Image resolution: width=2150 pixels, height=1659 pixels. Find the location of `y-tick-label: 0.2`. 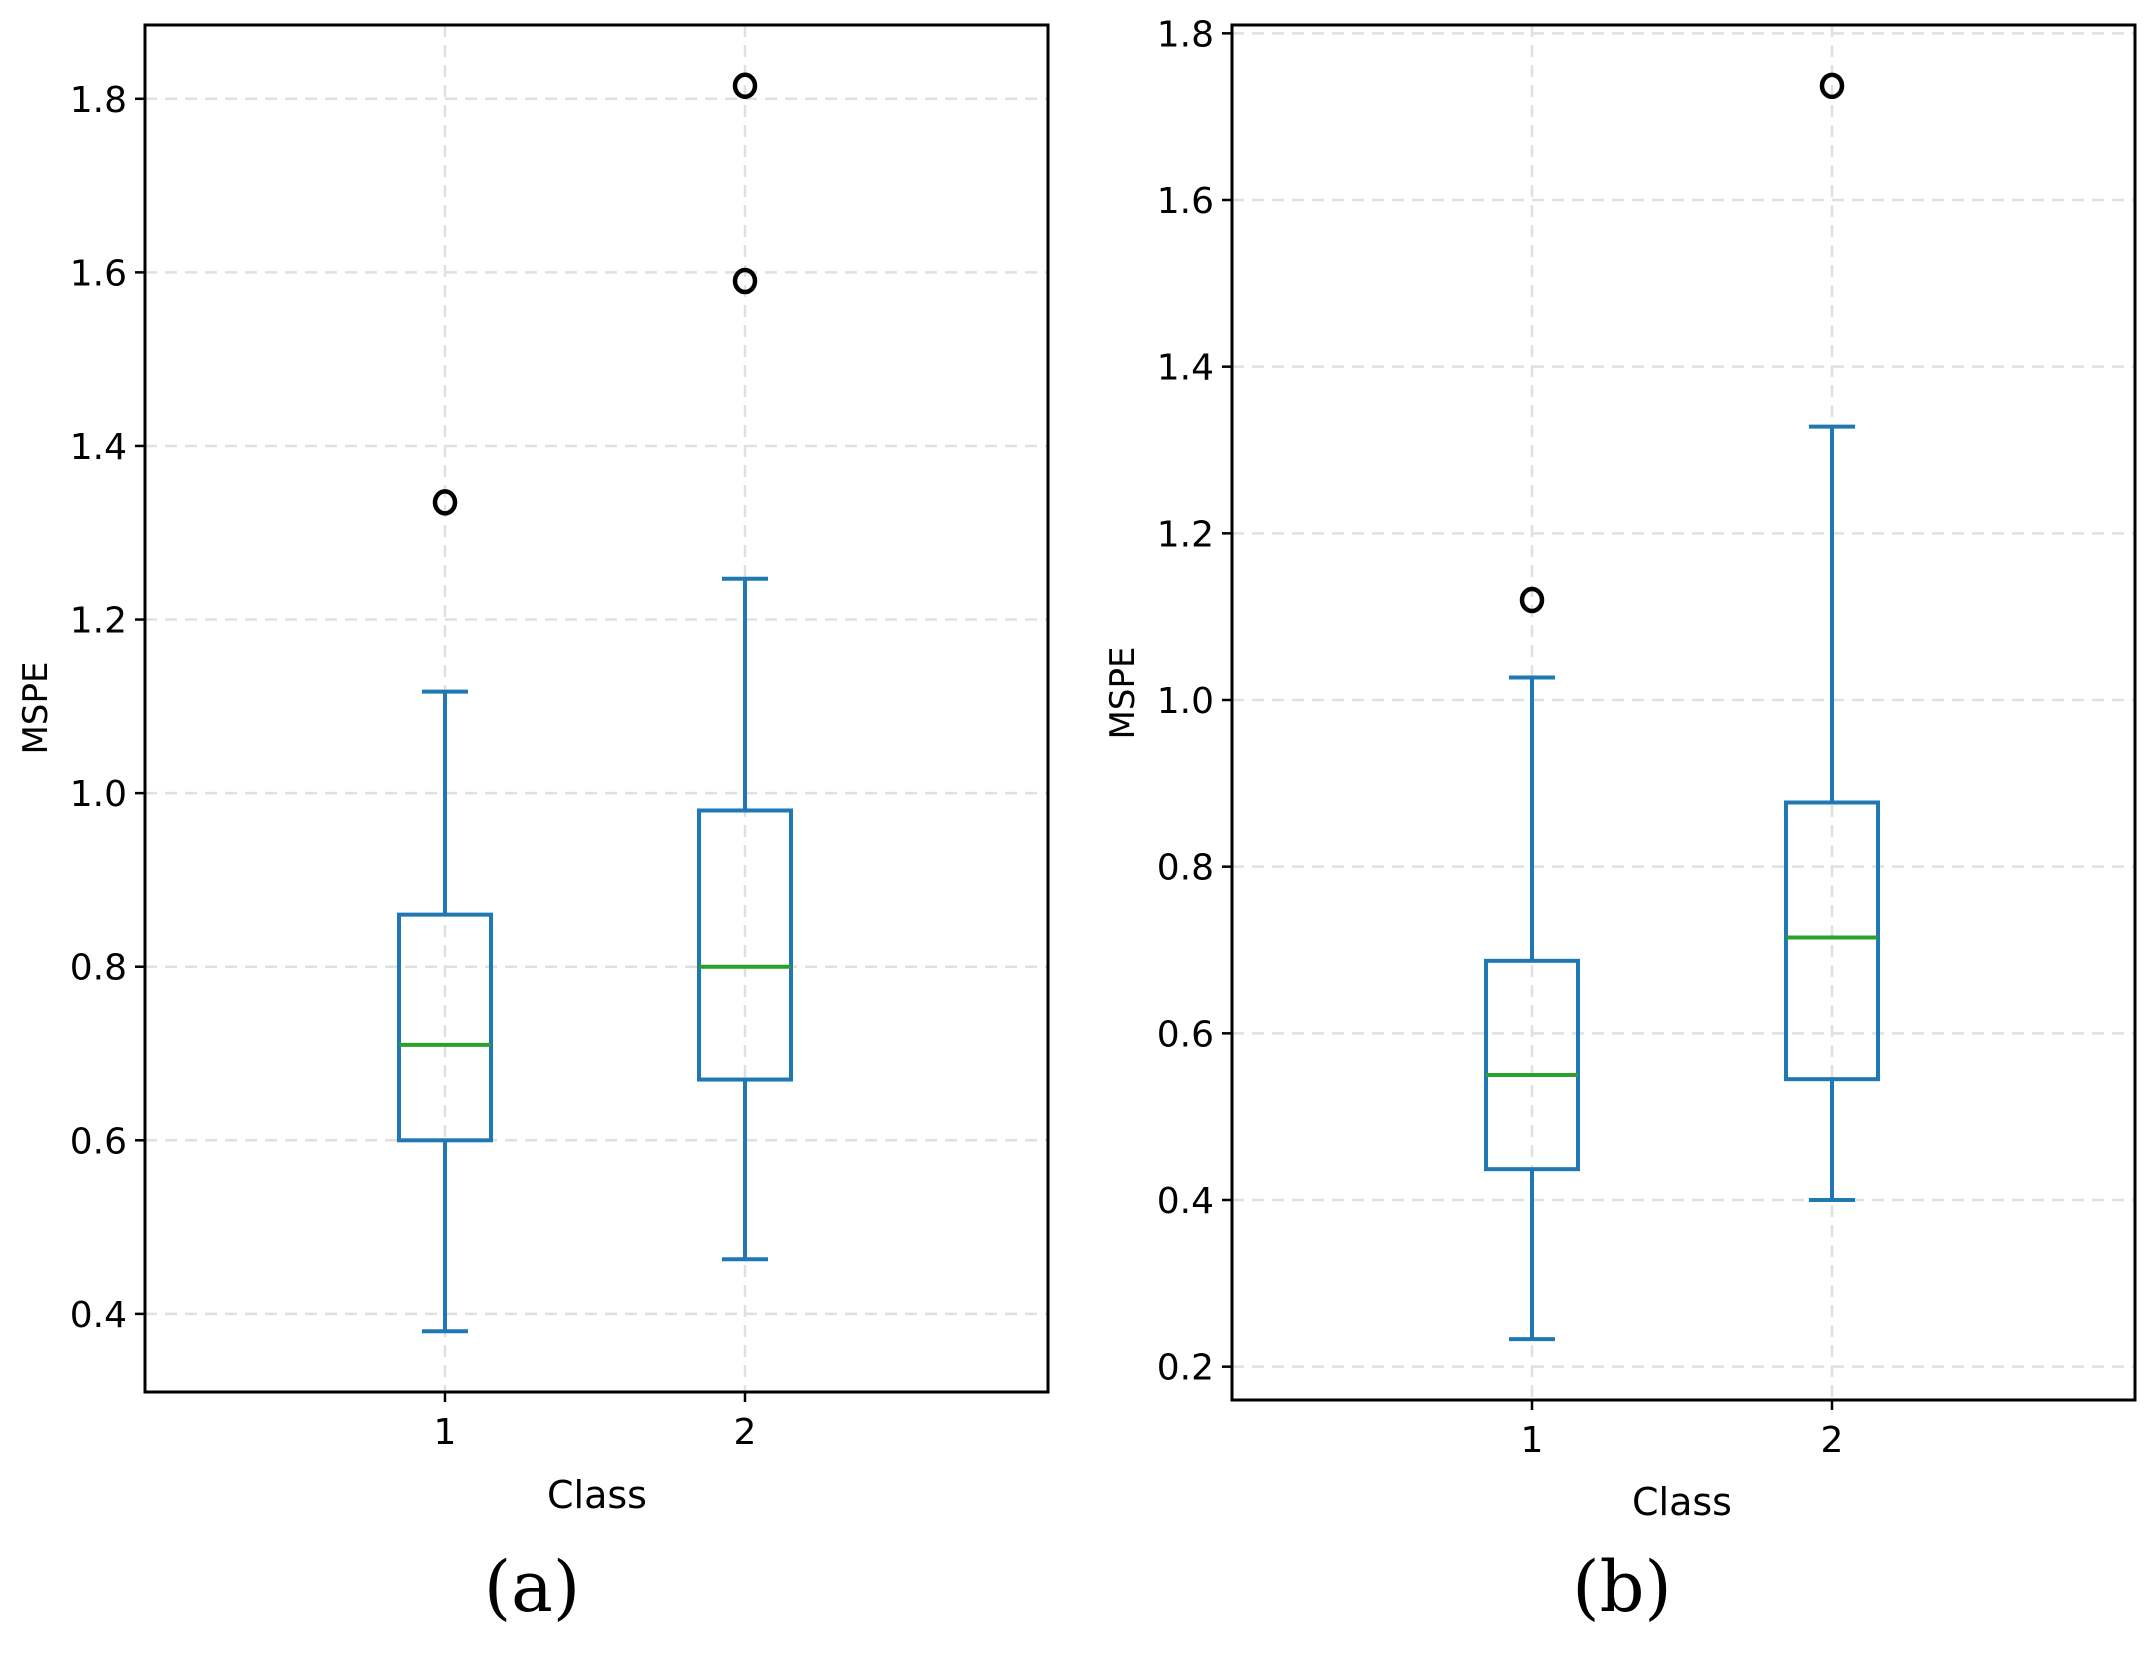

y-tick-label: 0.2 is located at coordinates (1185, 1368).